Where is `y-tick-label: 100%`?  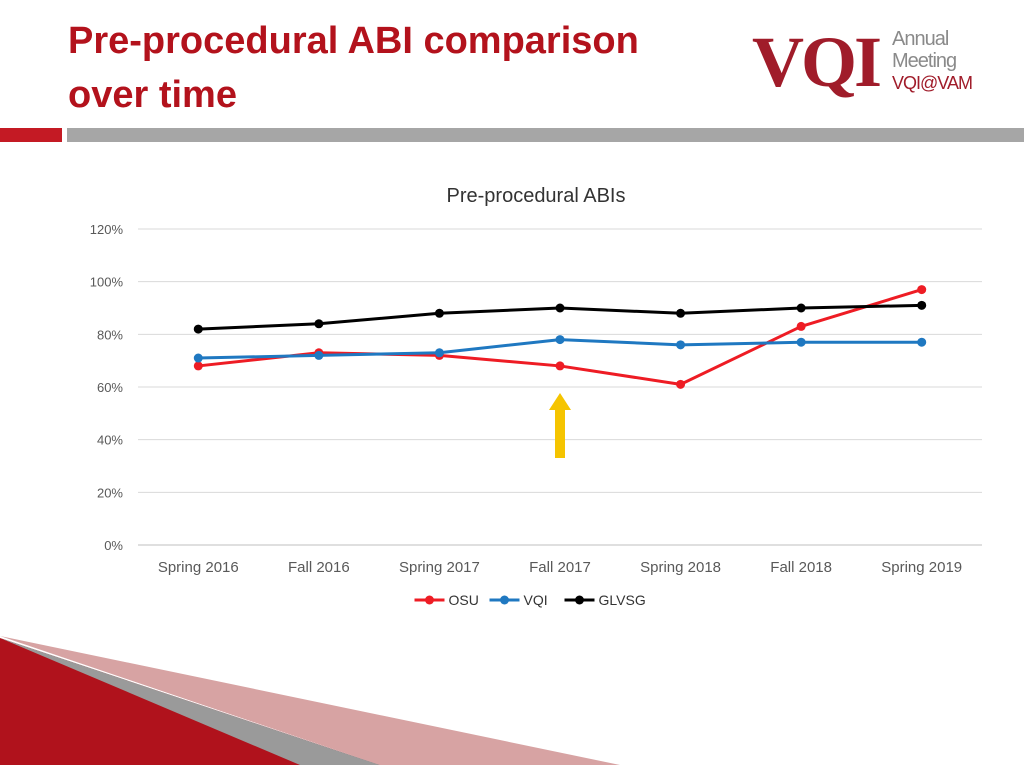
y-tick-label: 100% is located at coordinates (107, 282).